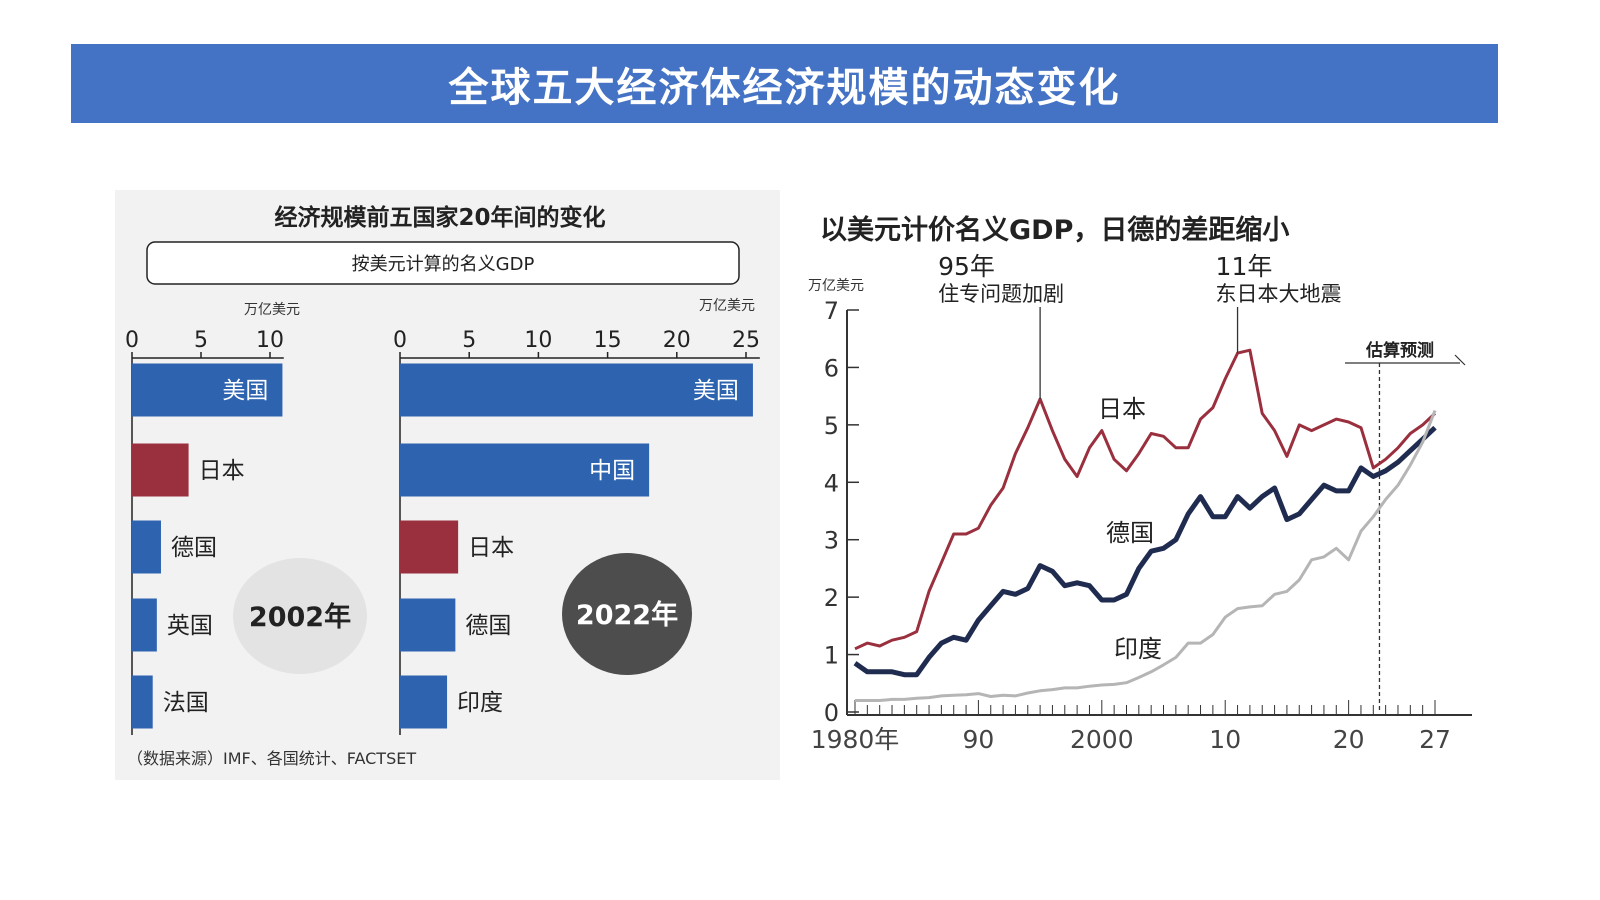  What do you see at coordinates (1138, 649) in the screenshot?
I see `series-label: 印度` at bounding box center [1138, 649].